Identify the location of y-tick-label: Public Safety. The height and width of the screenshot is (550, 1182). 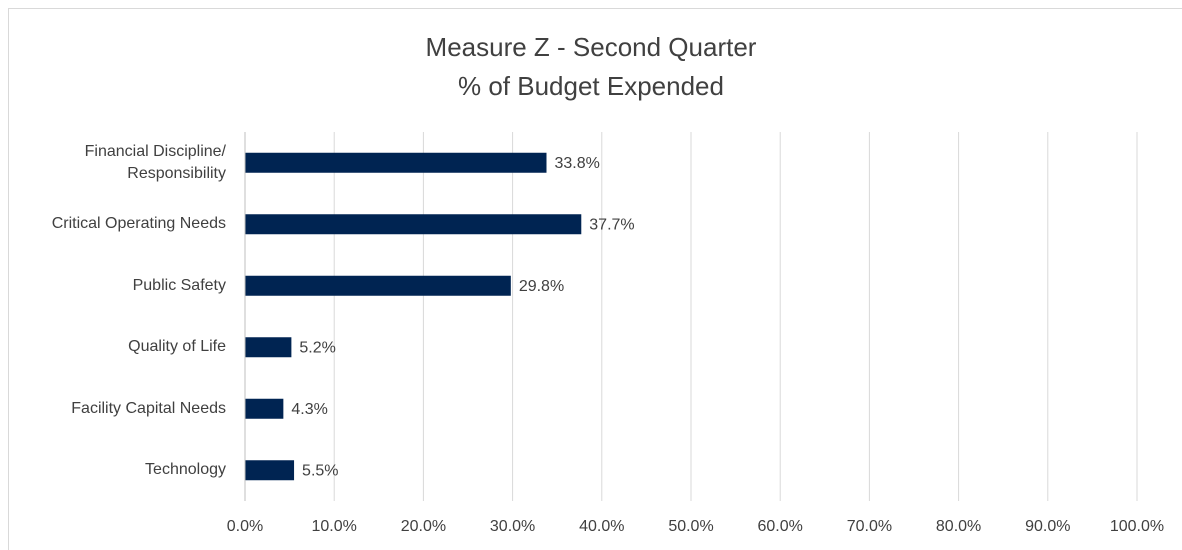
(179, 285).